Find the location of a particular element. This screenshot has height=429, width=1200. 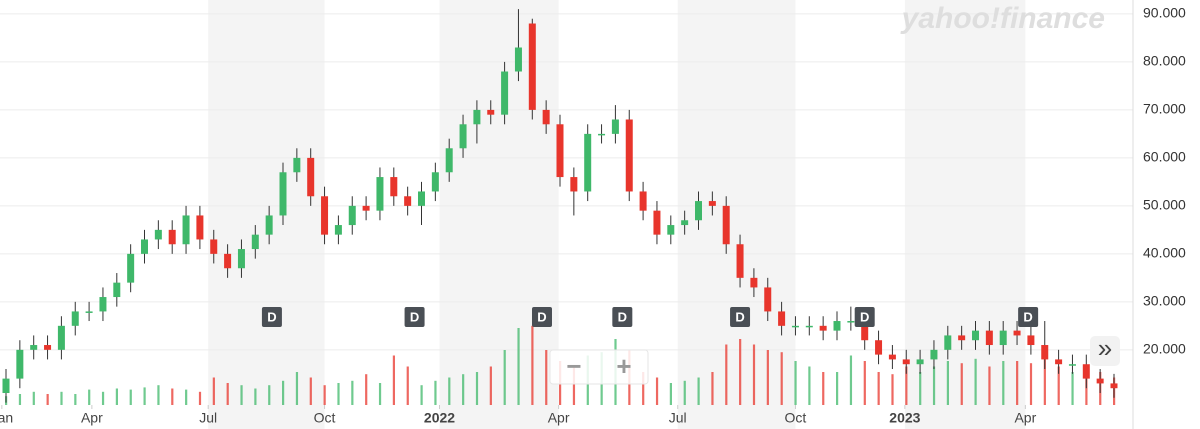

y-tick-label: 80.000 is located at coordinates (1164, 61).